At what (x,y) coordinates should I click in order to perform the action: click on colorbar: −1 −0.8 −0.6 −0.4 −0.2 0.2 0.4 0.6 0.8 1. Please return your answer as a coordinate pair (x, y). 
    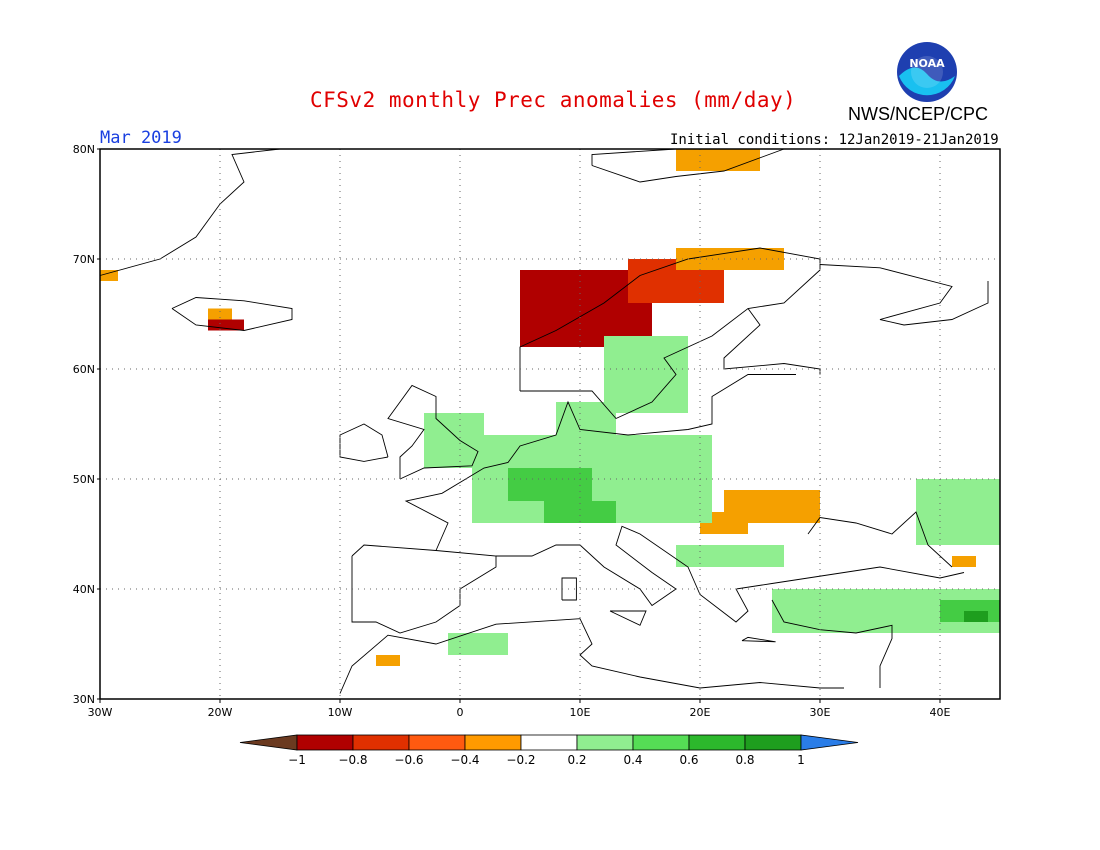
    Looking at the image, I should click on (549, 750).